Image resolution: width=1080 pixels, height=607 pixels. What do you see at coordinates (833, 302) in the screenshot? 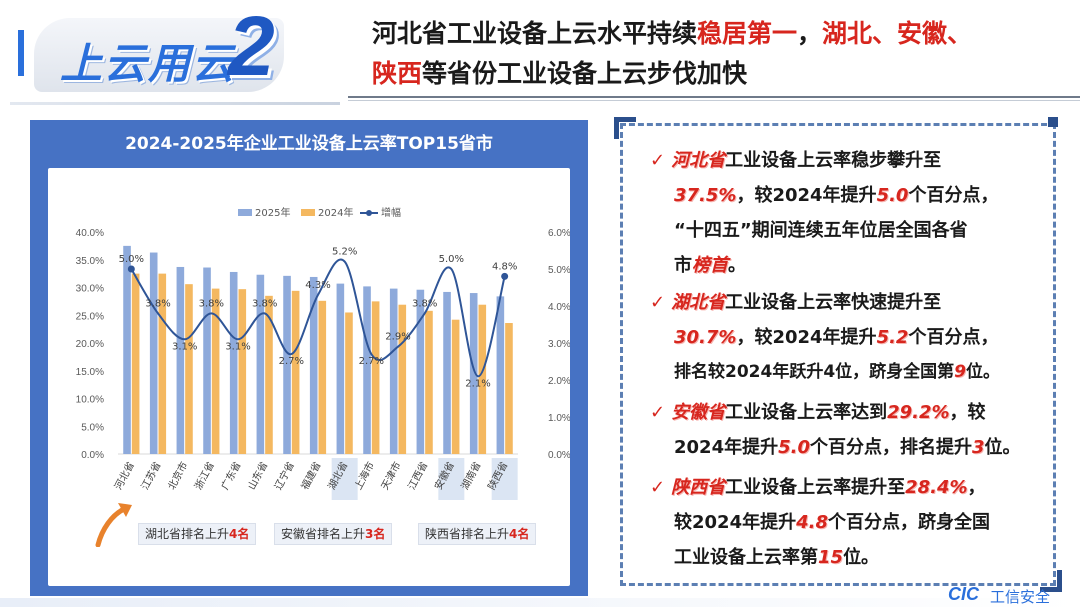
I see `bullet-text: 工业设备上云率快速提升至` at bounding box center [833, 302].